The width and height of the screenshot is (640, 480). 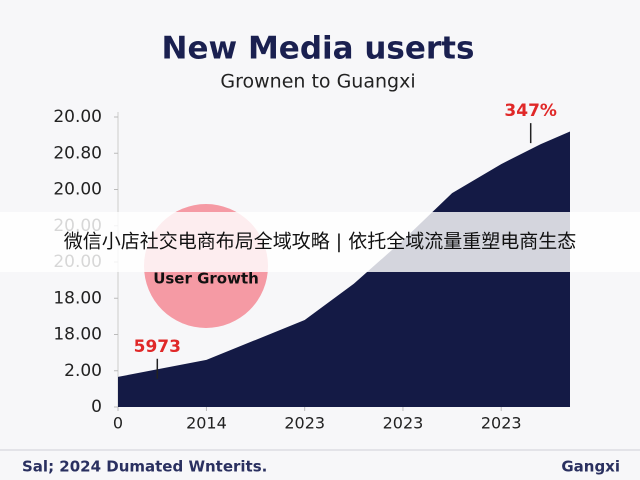 I want to click on chart-subtitle: Grownen to Guangxi, so click(x=317, y=82).